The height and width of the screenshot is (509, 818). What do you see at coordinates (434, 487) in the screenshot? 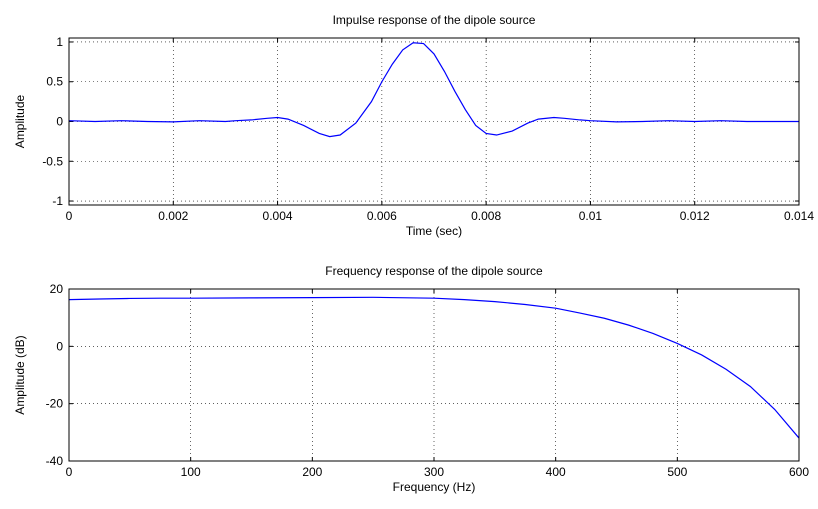
I see `frequency-xlabel: Frequency (Hz)` at bounding box center [434, 487].